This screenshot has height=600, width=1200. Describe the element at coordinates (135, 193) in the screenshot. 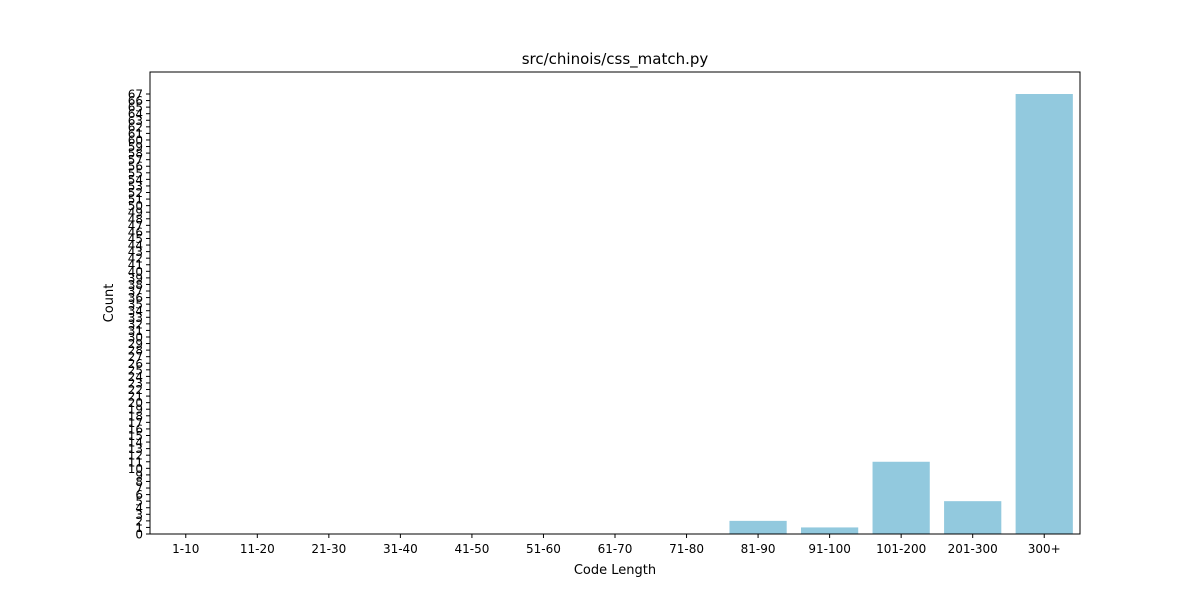

I see `y-tick-label: 52` at that location.